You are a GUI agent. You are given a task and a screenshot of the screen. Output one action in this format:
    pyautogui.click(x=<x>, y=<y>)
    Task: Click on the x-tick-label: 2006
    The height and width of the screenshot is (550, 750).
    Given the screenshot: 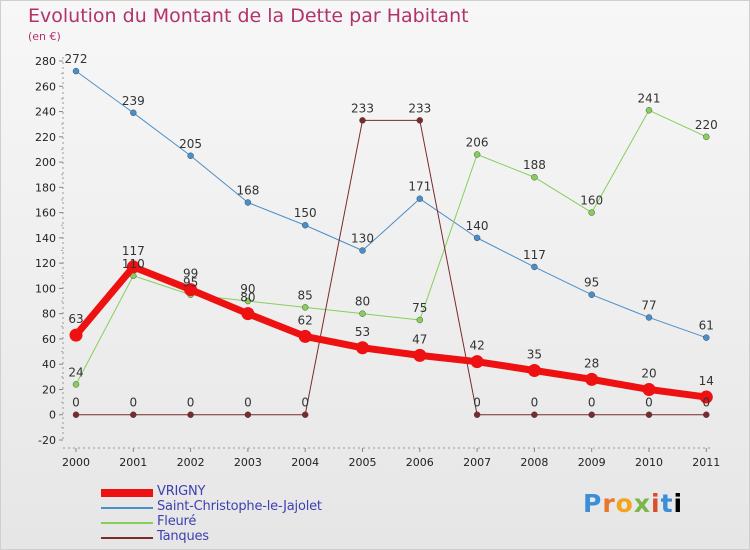 What is the action you would take?
    pyautogui.click(x=420, y=462)
    